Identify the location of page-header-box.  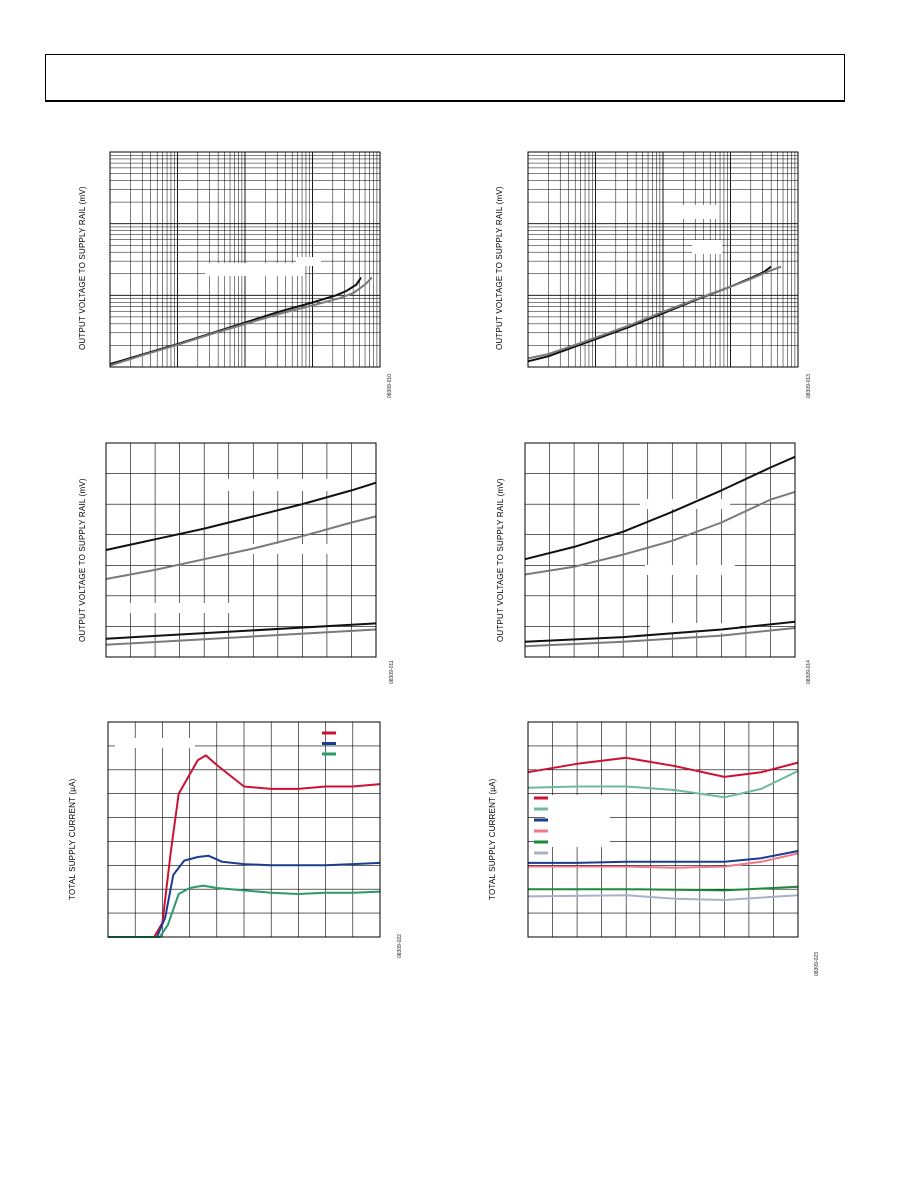
(445, 78).